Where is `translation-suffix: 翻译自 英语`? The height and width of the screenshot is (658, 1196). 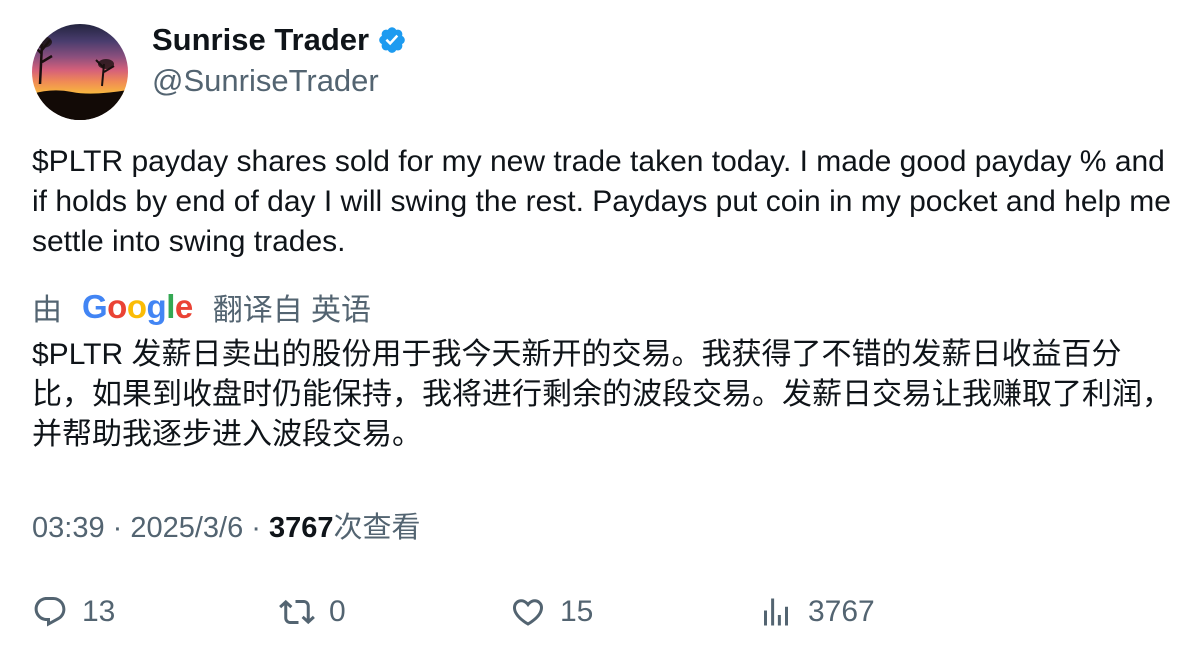 translation-suffix: 翻译自 英语 is located at coordinates (292, 310).